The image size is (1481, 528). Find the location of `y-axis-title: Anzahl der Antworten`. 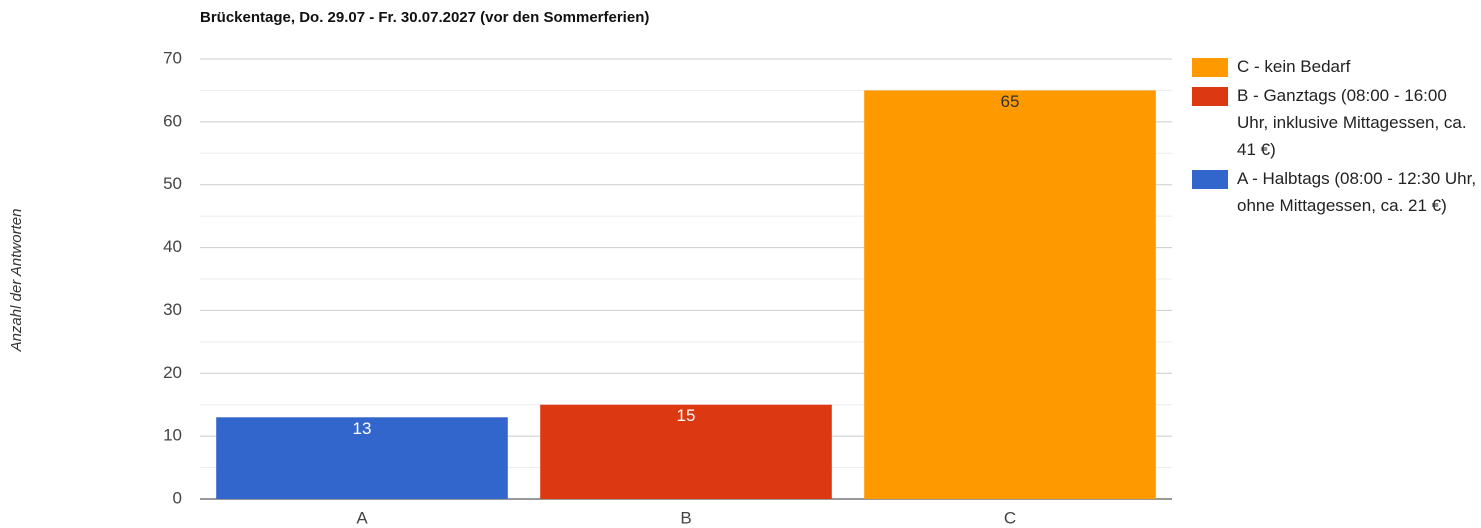

y-axis-title: Anzahl der Antworten is located at coordinates (16, 281).